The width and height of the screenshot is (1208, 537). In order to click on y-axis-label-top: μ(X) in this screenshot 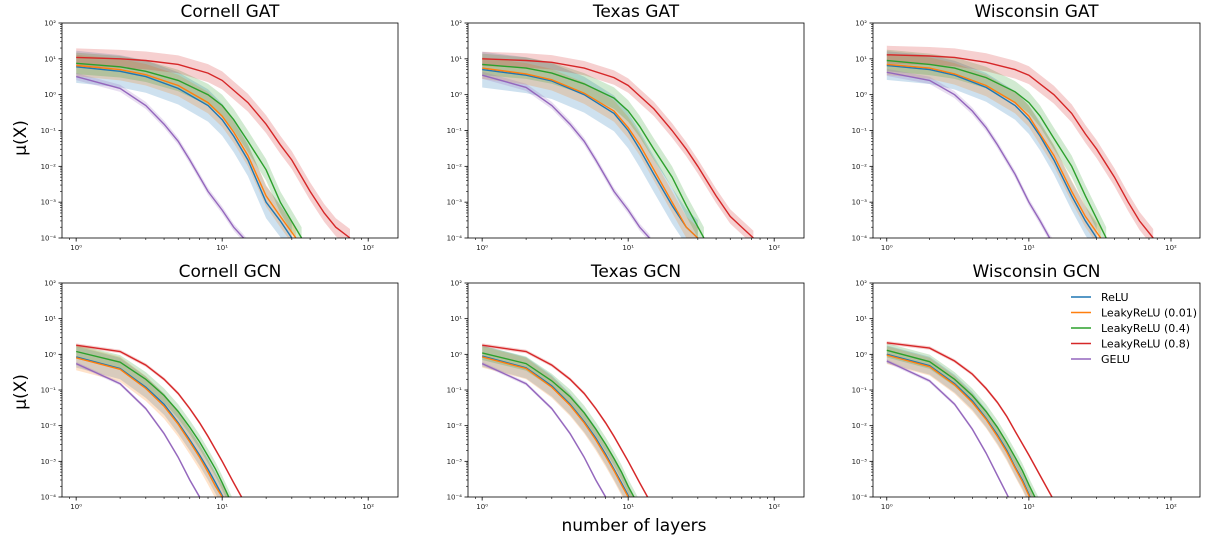, I will do `click(21, 138)`.